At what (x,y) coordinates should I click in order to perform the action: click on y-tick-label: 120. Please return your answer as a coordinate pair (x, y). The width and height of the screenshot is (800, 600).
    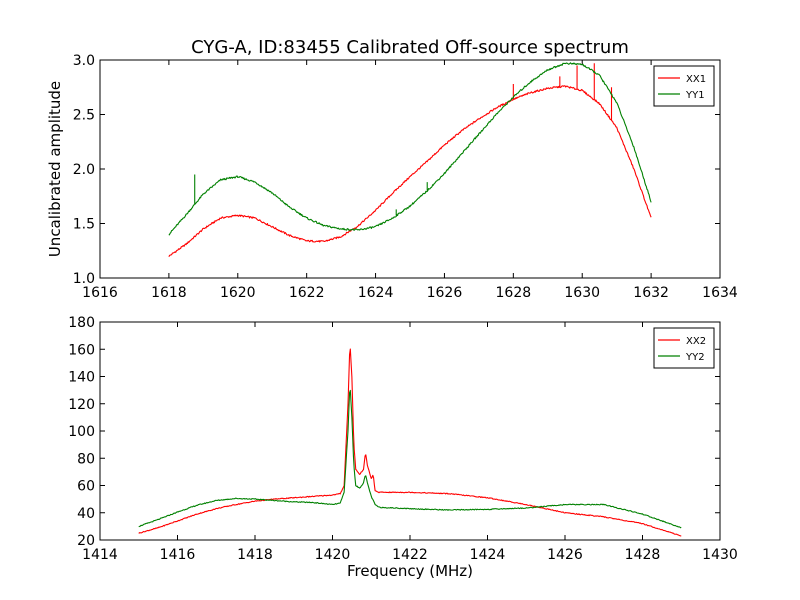
    Looking at the image, I should click on (81, 405).